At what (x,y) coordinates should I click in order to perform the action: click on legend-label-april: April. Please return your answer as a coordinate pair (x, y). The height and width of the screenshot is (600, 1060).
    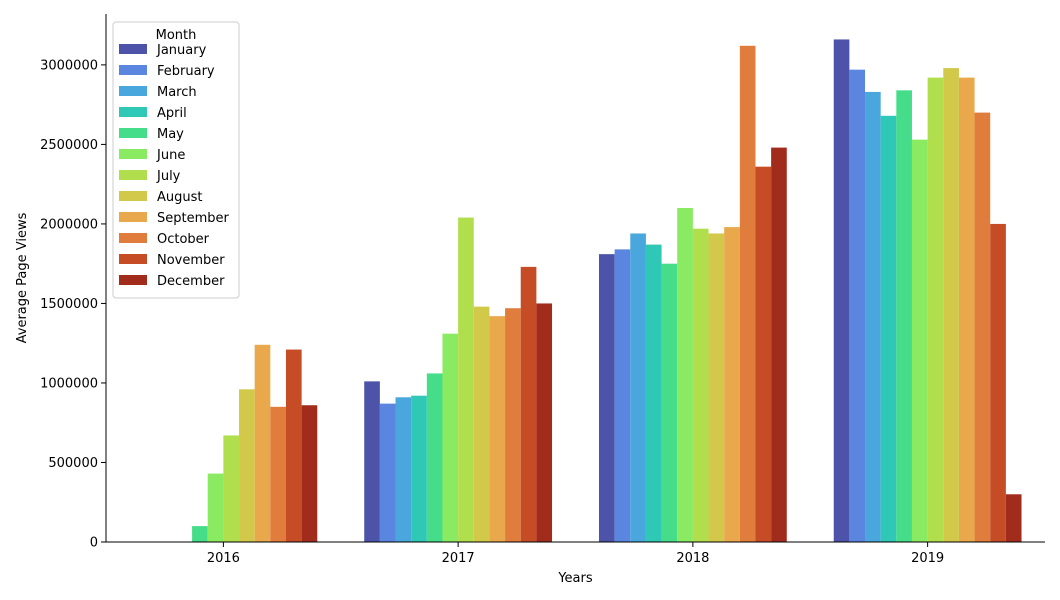
    Looking at the image, I should click on (172, 113).